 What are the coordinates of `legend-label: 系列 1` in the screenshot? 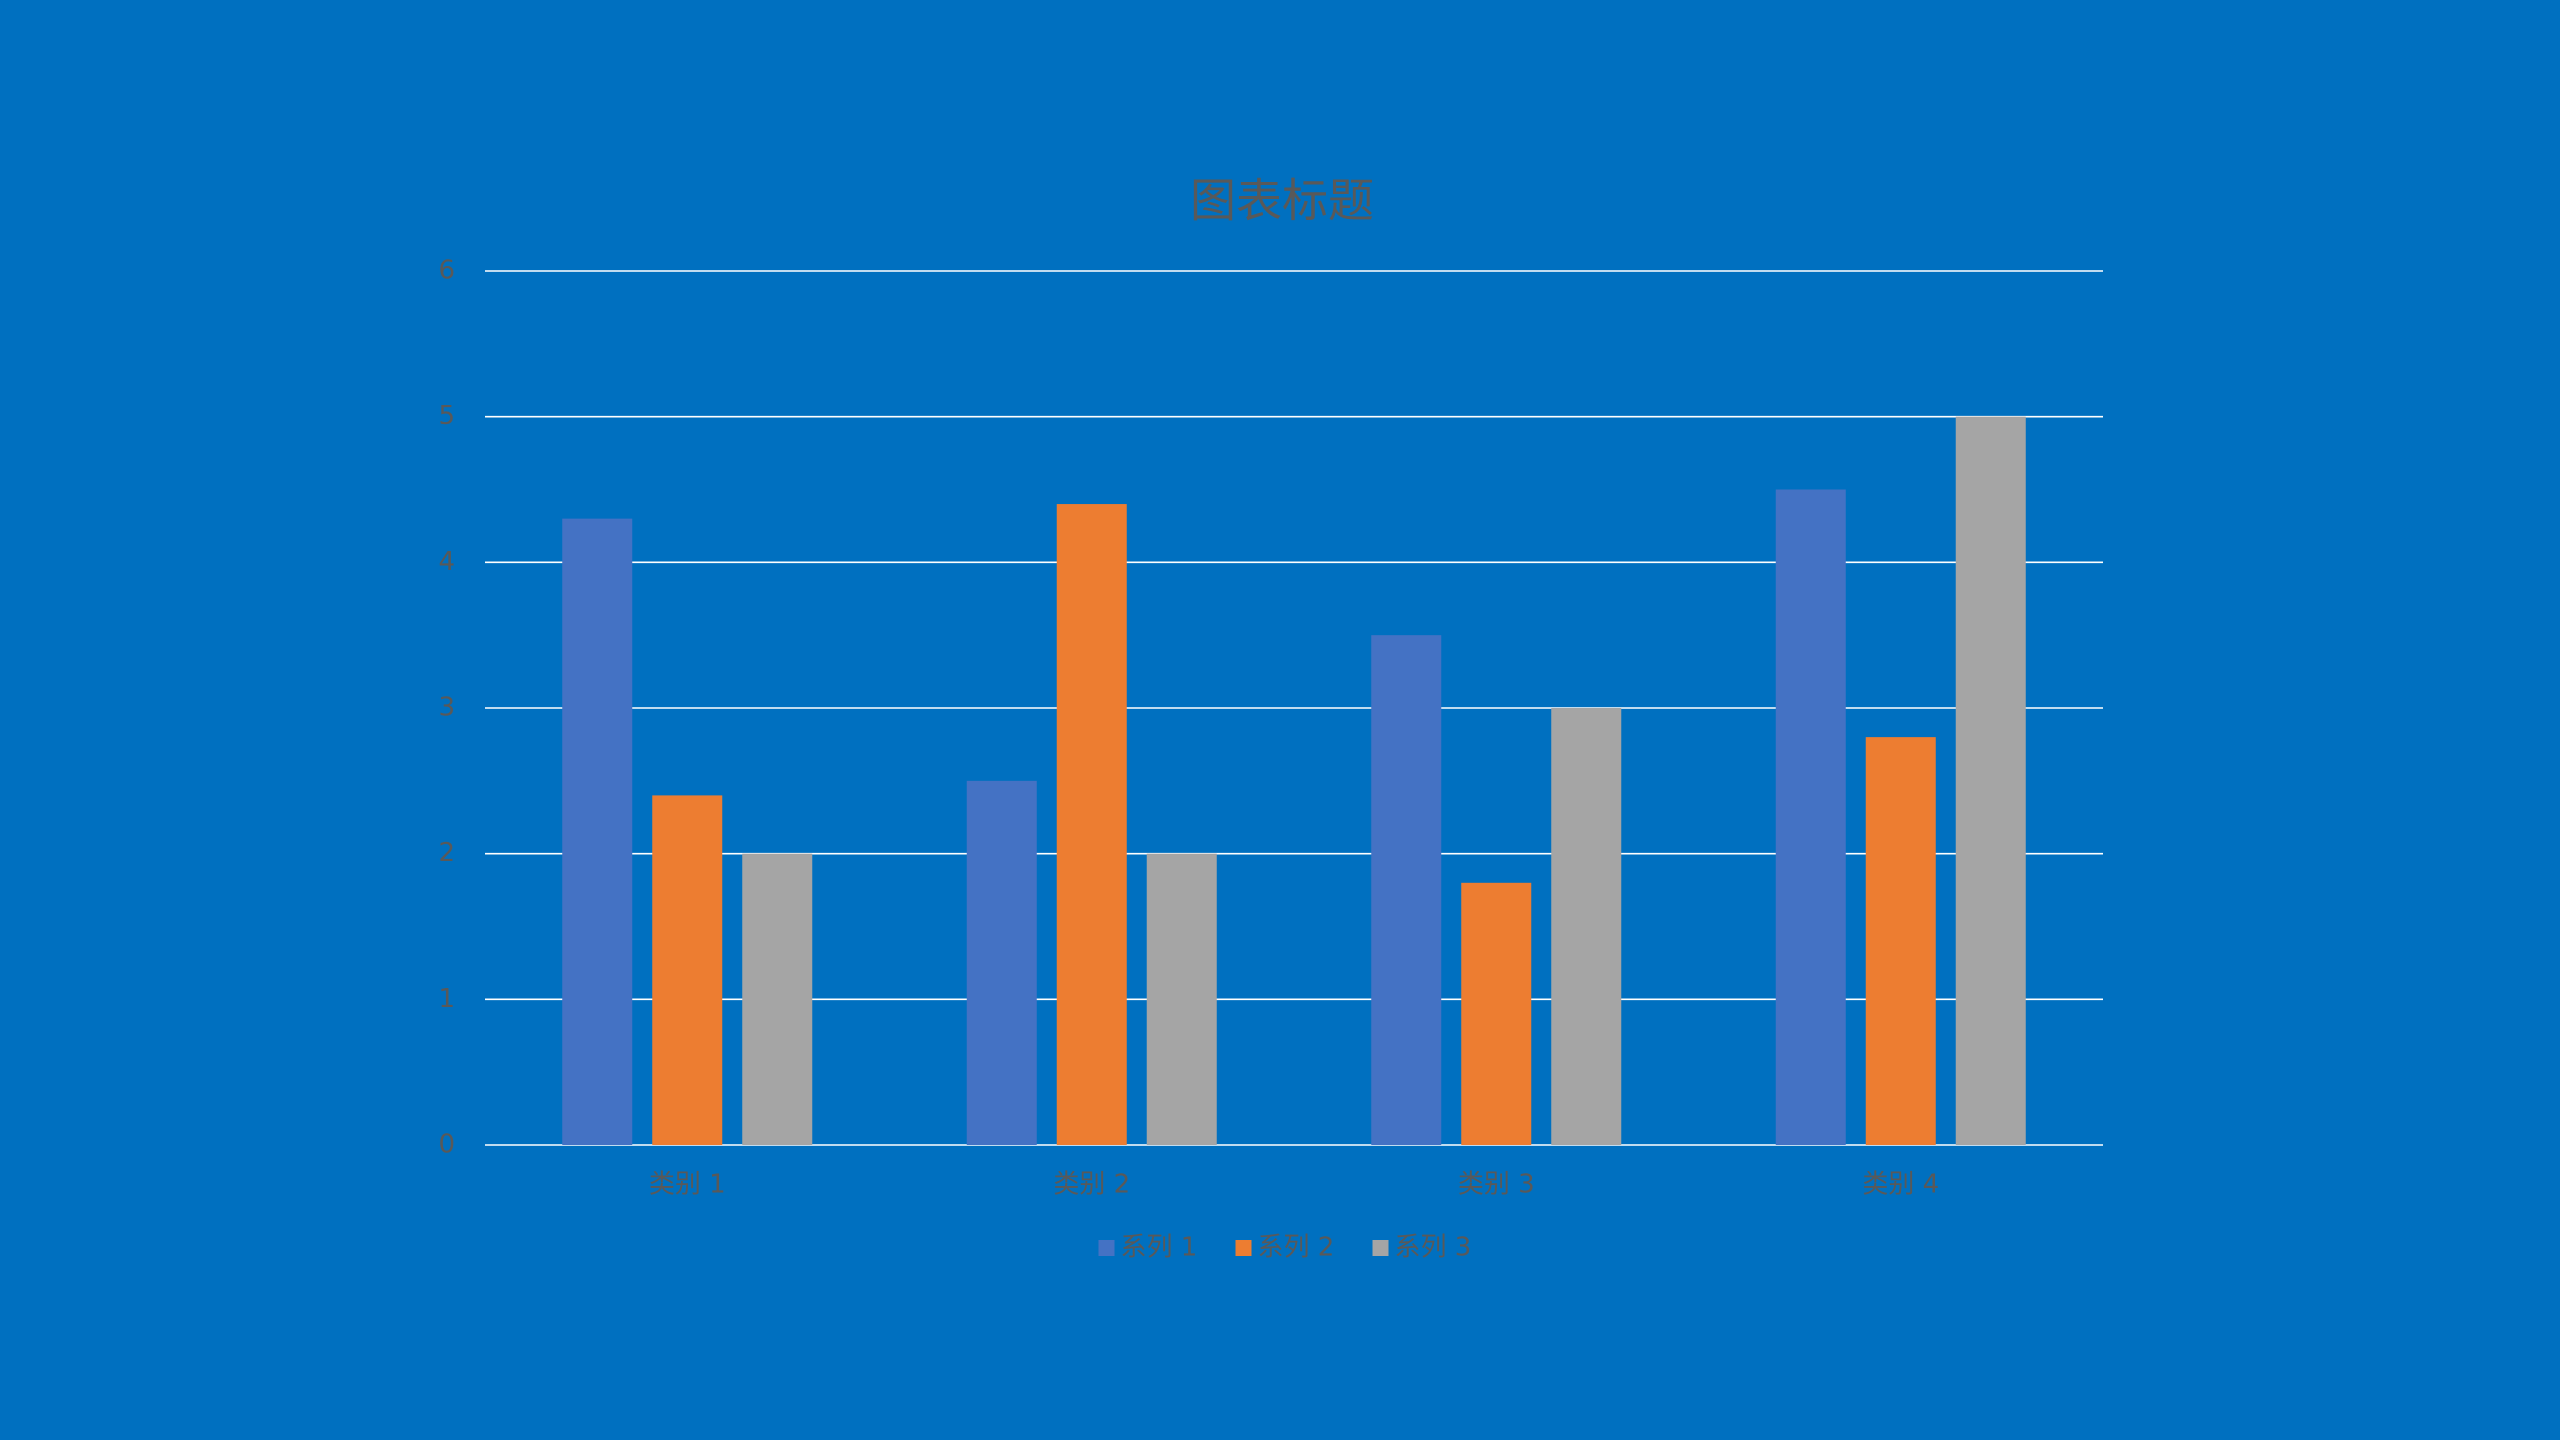 It's located at (1159, 1248).